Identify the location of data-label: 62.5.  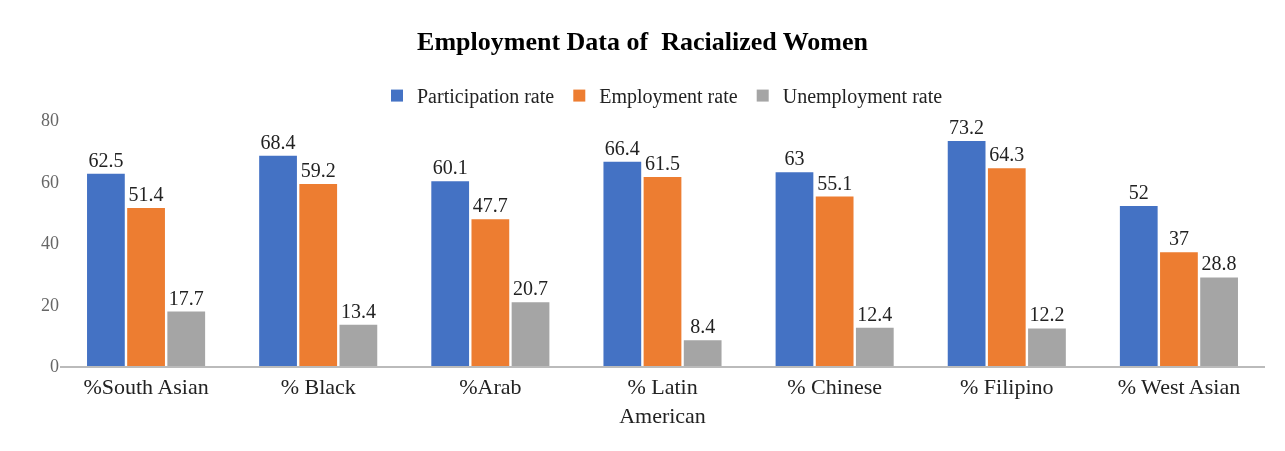
(106, 159).